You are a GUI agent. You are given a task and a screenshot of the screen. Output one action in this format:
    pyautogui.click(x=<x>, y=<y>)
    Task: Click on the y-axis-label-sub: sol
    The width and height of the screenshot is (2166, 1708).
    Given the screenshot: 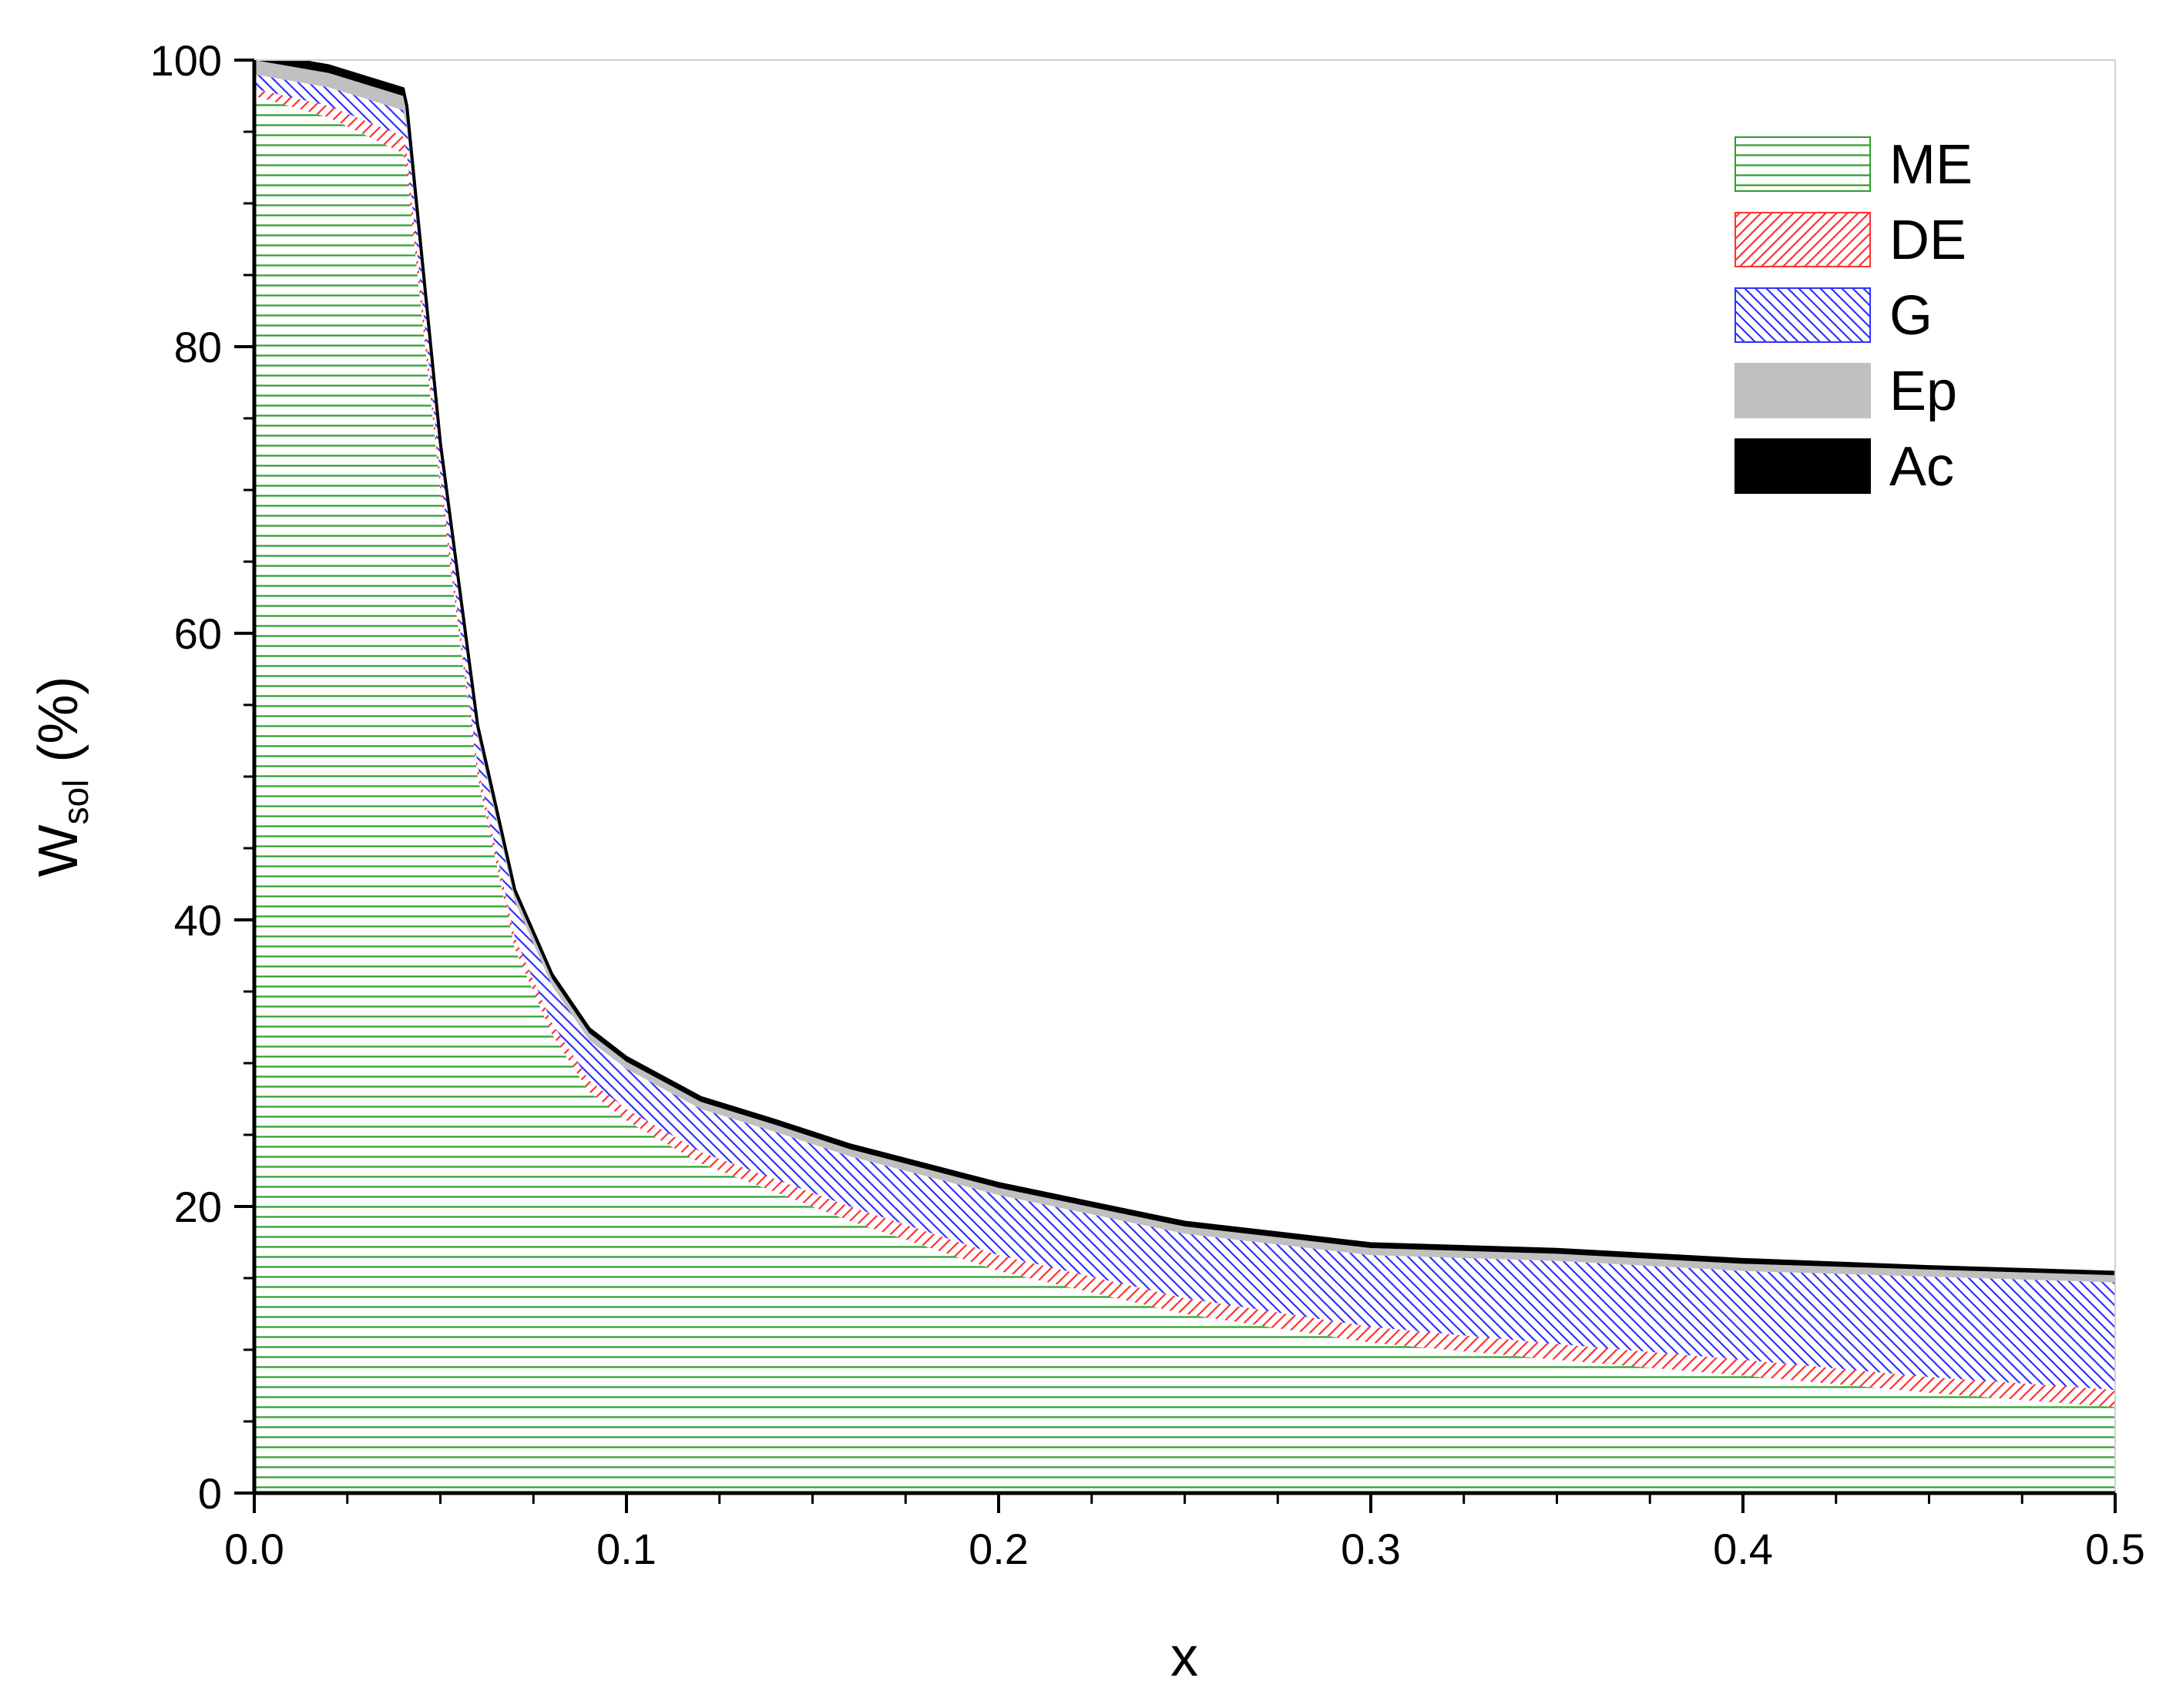 What is the action you would take?
    pyautogui.click(x=75, y=803)
    